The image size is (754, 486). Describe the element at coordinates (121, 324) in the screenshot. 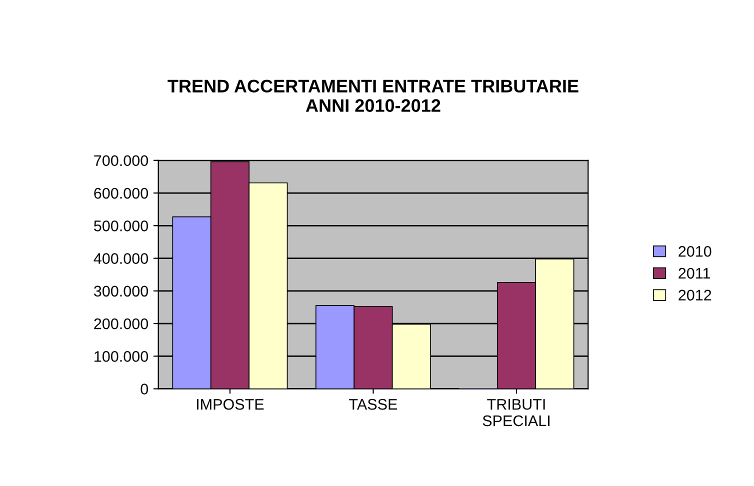

I see `y-tick-label: 200.000` at that location.